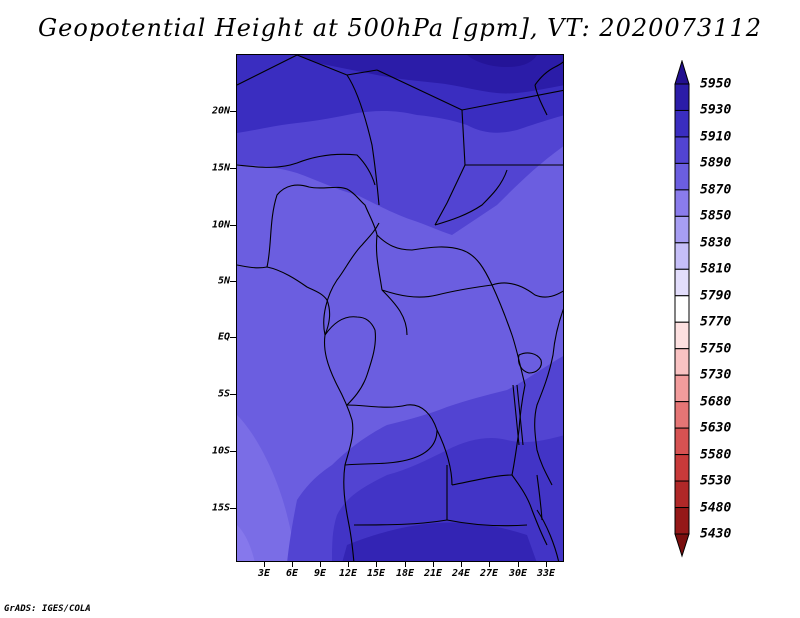  What do you see at coordinates (546, 573) in the screenshot?
I see `lon-label-33e: 33E` at bounding box center [546, 573].